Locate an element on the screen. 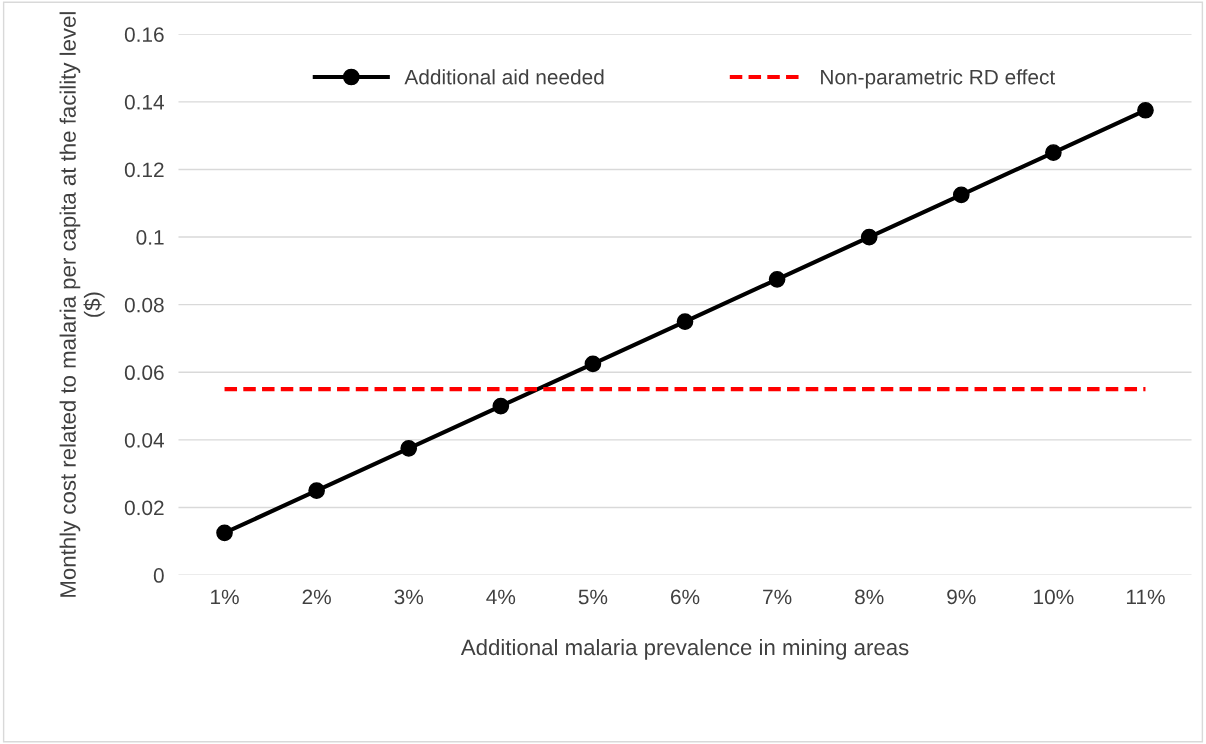 The width and height of the screenshot is (1206, 744). x-tick-label: 6% is located at coordinates (685, 597).